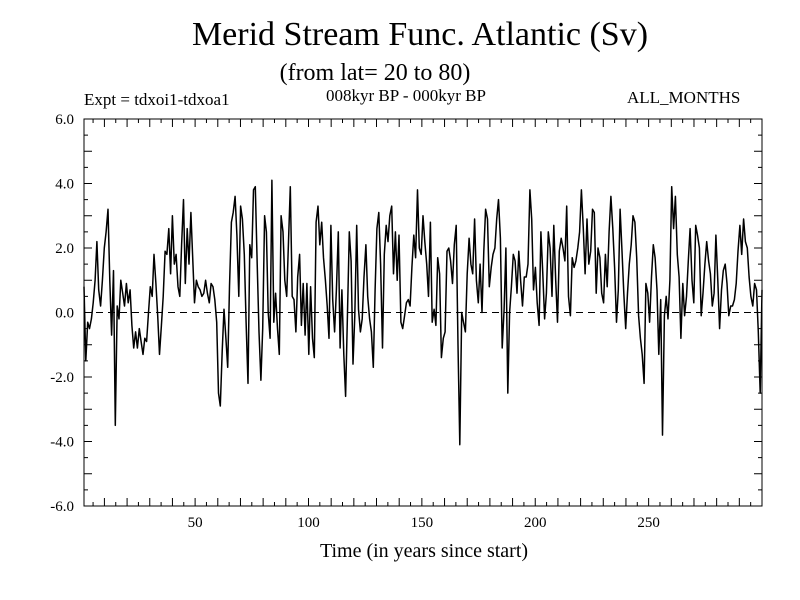 The height and width of the screenshot is (600, 800). What do you see at coordinates (424, 551) in the screenshot?
I see `x-axis-title: Time (in years since start)` at bounding box center [424, 551].